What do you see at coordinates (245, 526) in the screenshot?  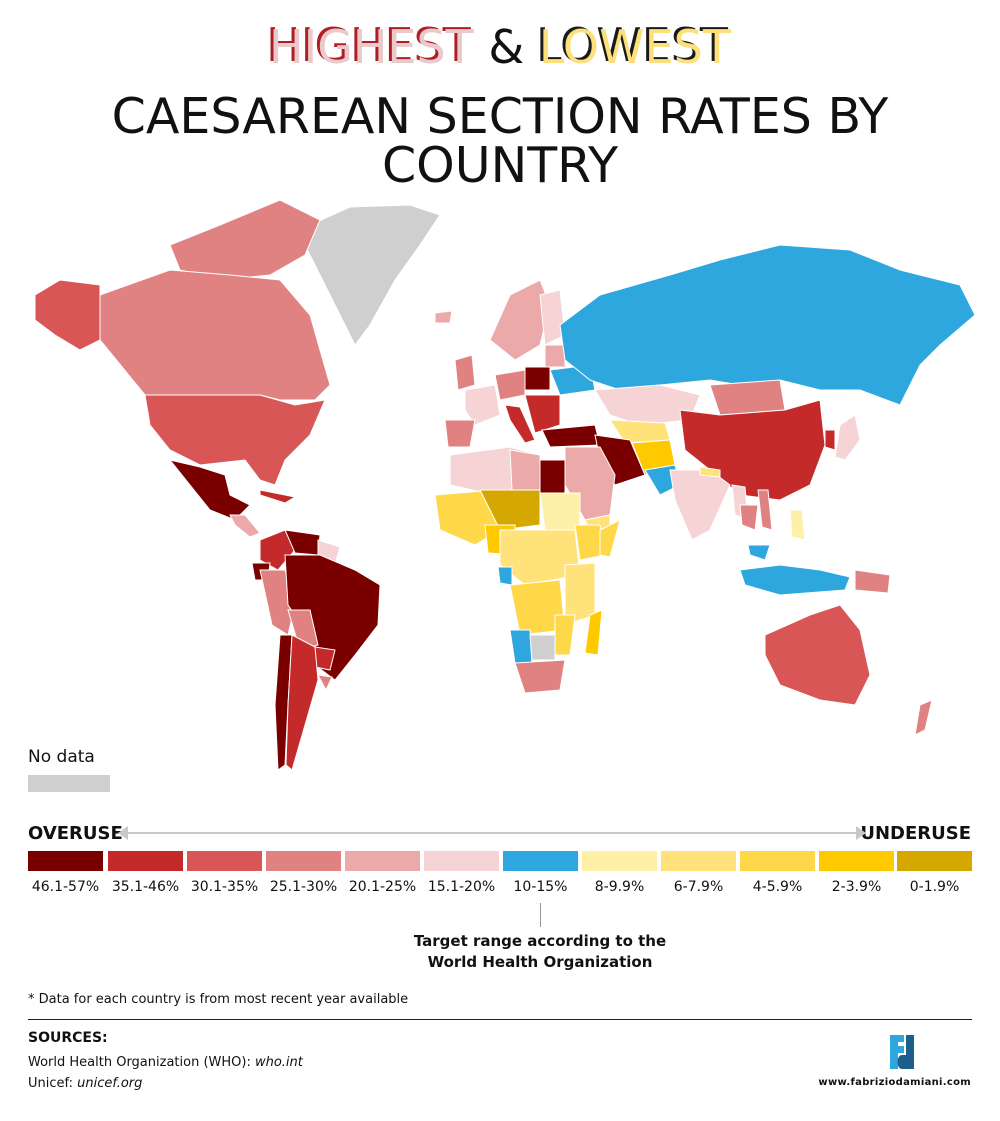 I see `region-central-america` at bounding box center [245, 526].